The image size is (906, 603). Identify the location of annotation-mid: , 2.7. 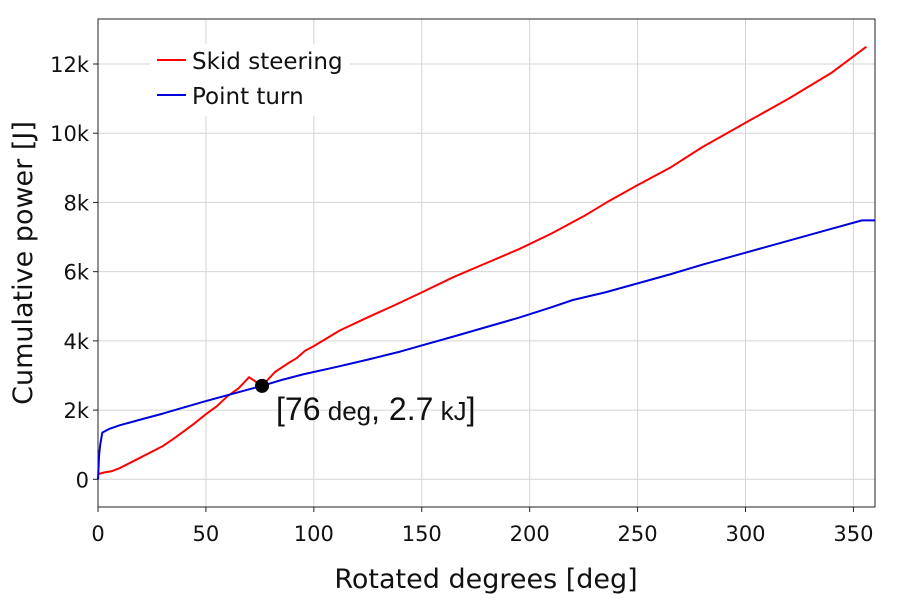
(402, 409).